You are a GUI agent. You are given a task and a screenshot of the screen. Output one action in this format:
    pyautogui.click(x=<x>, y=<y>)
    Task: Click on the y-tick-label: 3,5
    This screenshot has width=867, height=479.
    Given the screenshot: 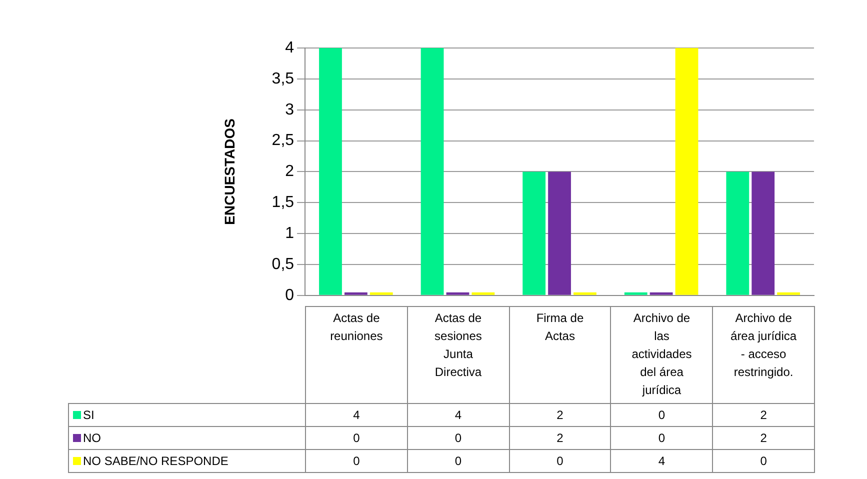 What is the action you would take?
    pyautogui.click(x=283, y=79)
    